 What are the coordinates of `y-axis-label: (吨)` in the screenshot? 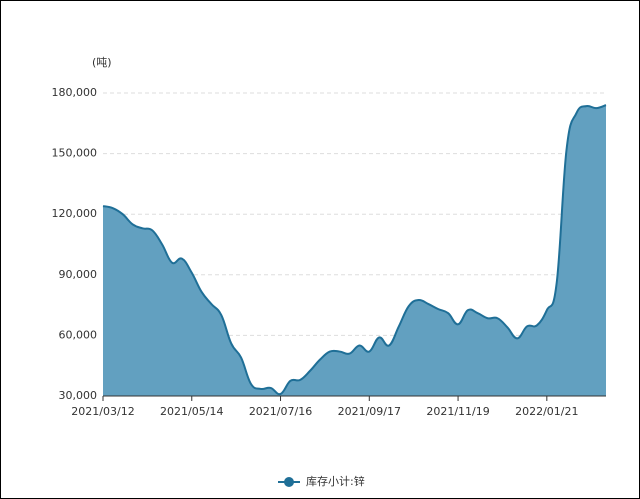 It's located at (102, 62).